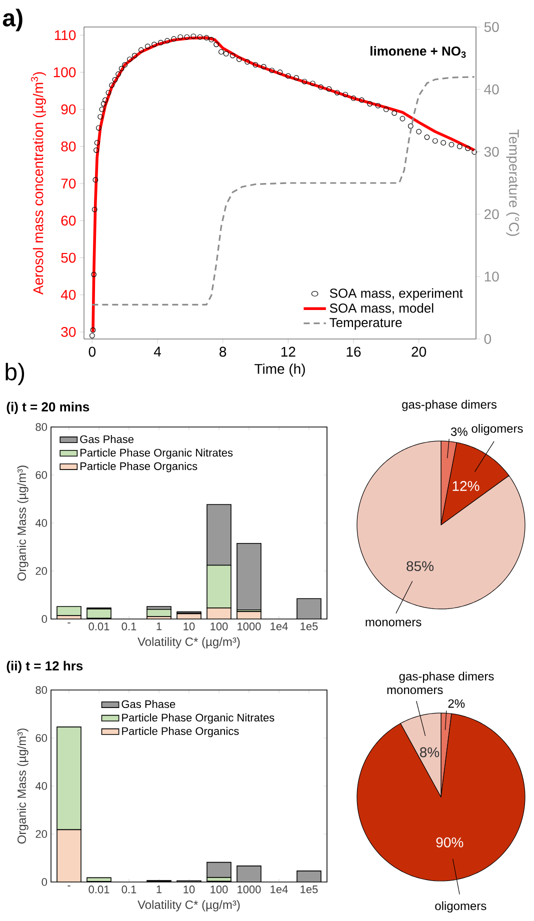 This screenshot has height=921, width=534. What do you see at coordinates (513, 183) in the screenshot?
I see `y2-axis-title: Temperature (°C)` at bounding box center [513, 183].